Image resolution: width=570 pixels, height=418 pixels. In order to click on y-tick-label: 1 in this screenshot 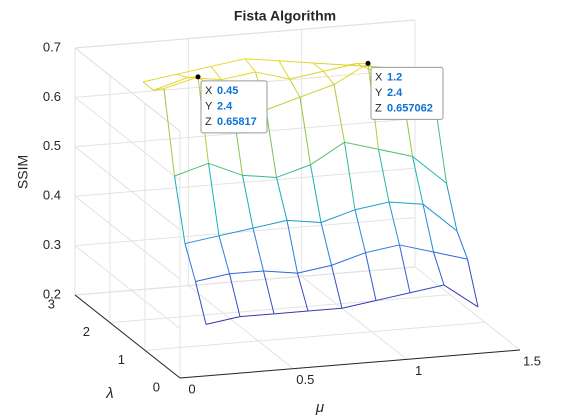, I will do `click(121, 359)`.